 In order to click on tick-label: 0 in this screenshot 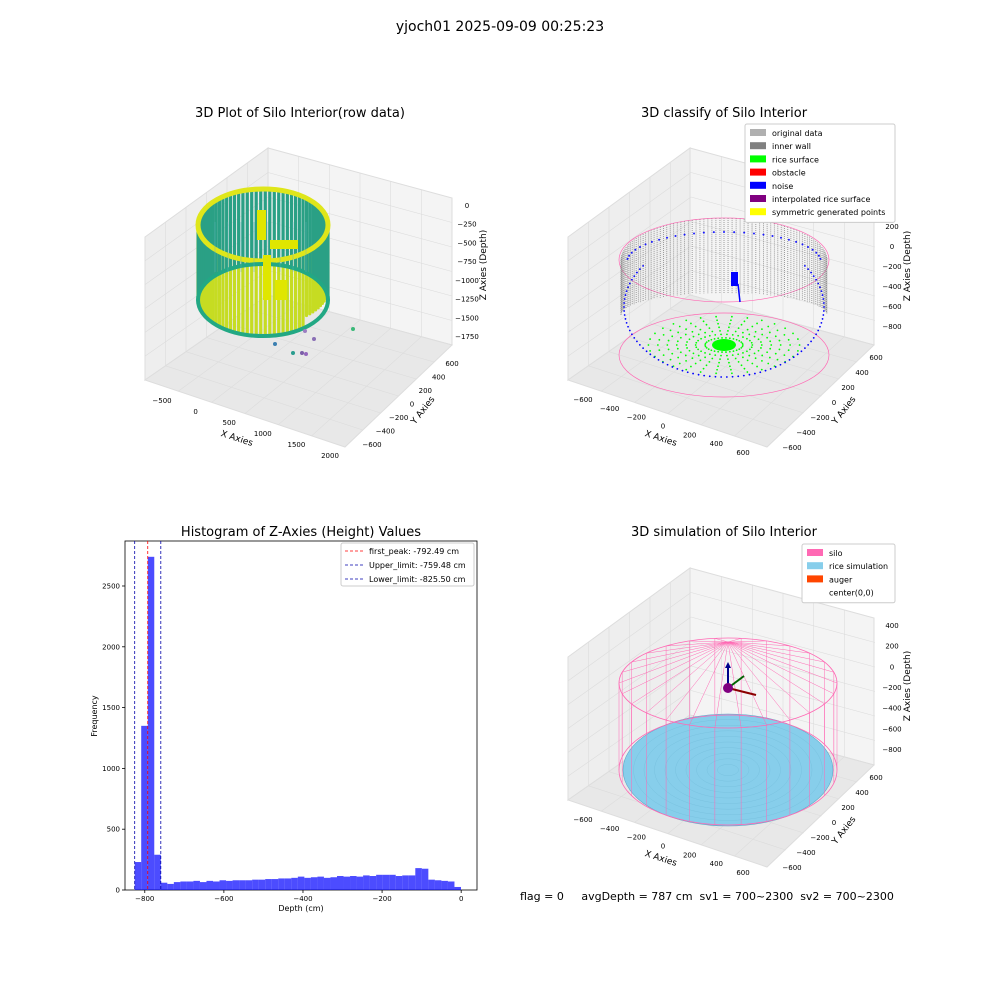, I will do `click(663, 427)`.